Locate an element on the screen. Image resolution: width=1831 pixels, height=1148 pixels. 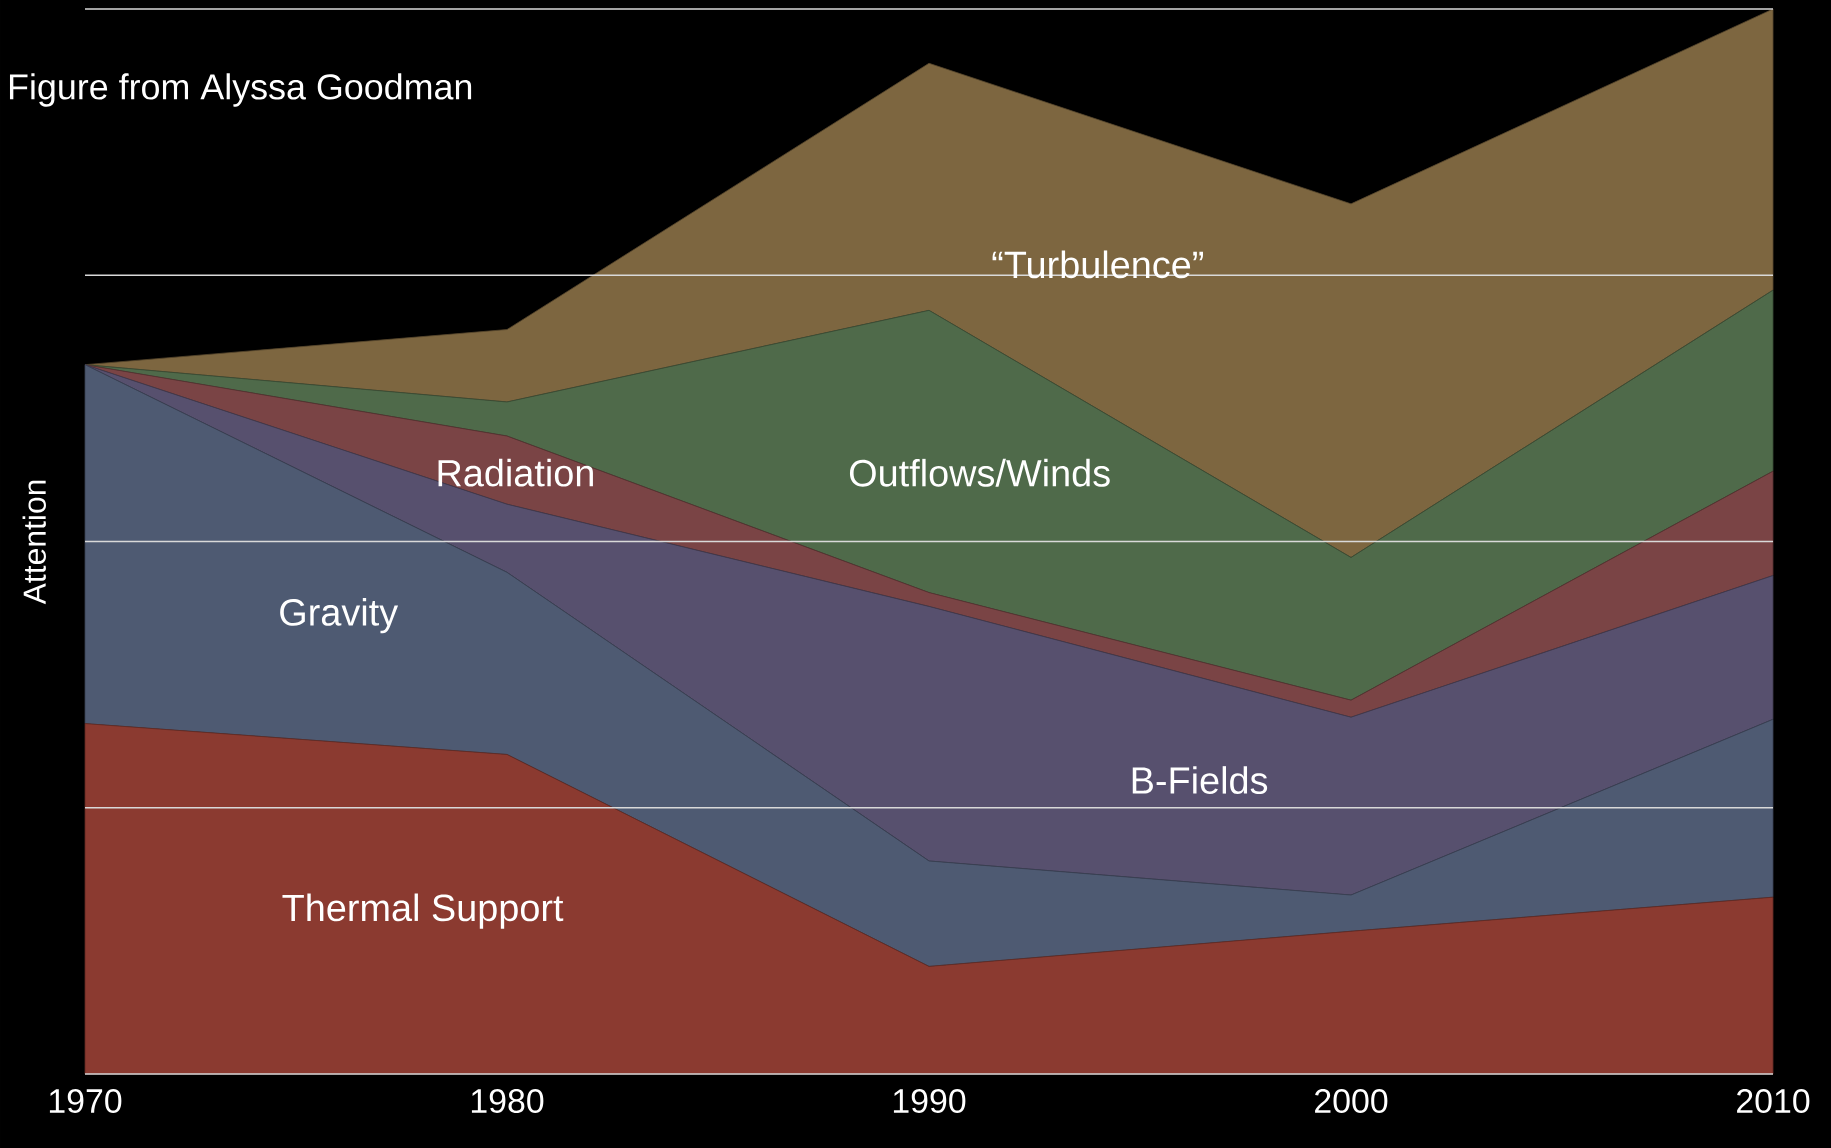
x-tick-label: 1970 is located at coordinates (85, 1101).